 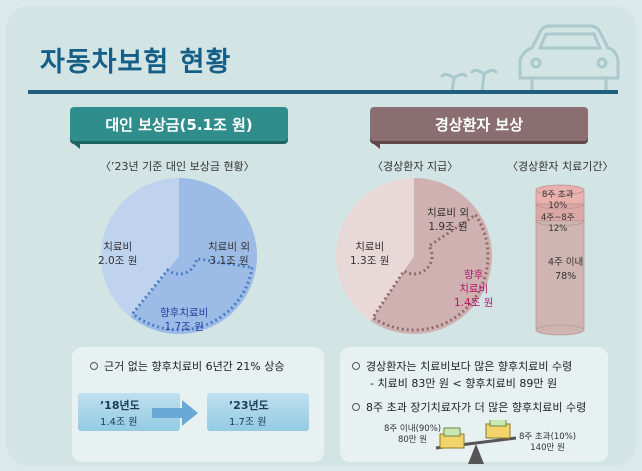 I want to click on title-underline, so click(x=323, y=92).